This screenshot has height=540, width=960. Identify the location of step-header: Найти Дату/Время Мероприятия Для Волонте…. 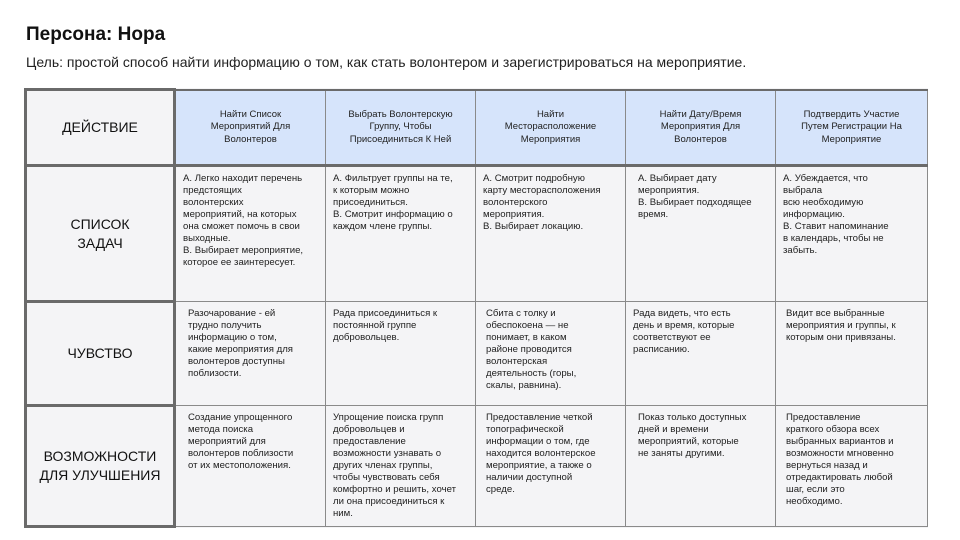
(700, 127).